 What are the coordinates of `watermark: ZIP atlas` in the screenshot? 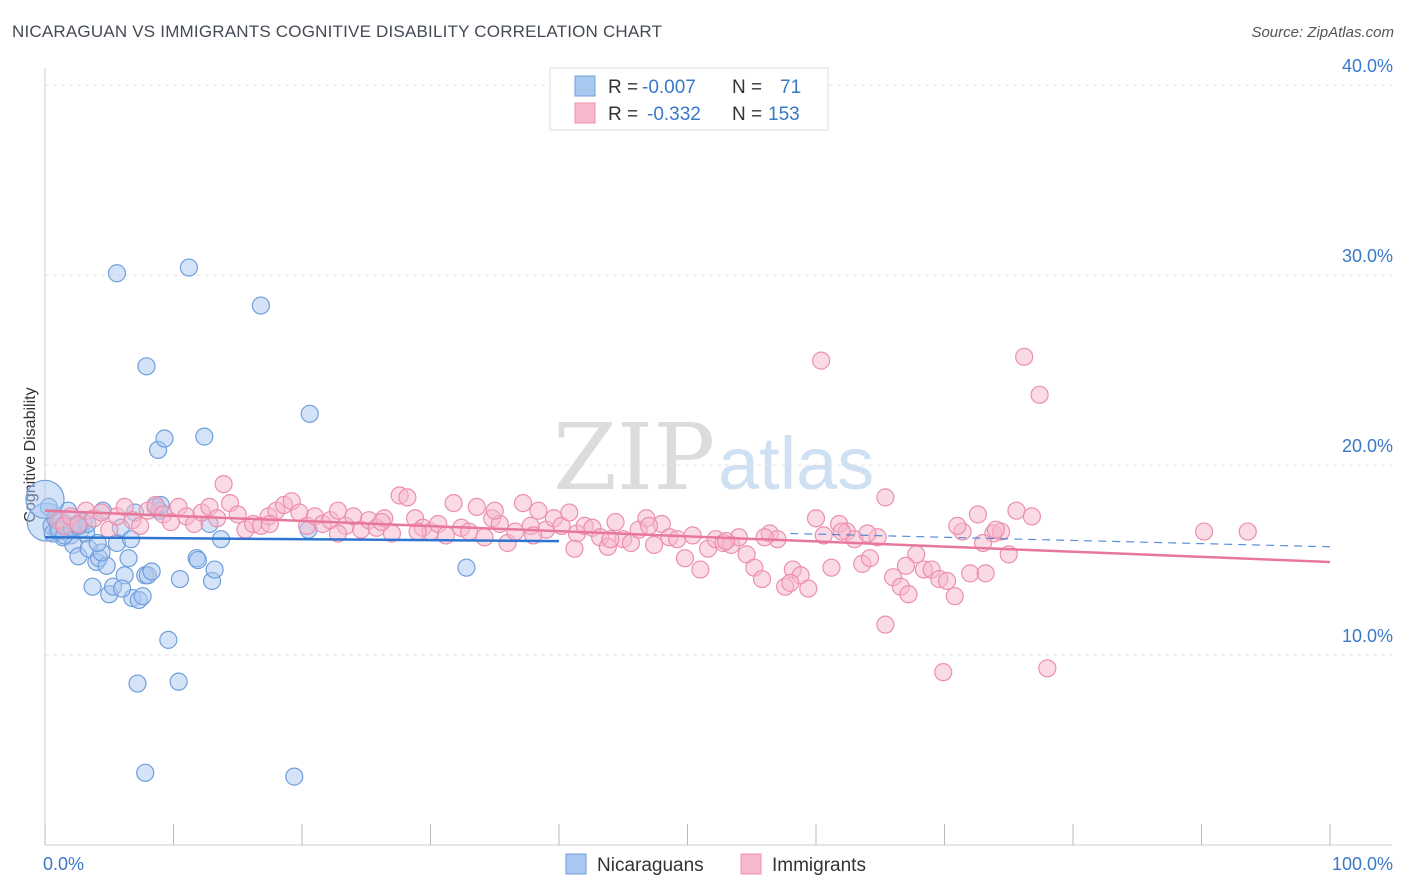 It's located at (713, 457).